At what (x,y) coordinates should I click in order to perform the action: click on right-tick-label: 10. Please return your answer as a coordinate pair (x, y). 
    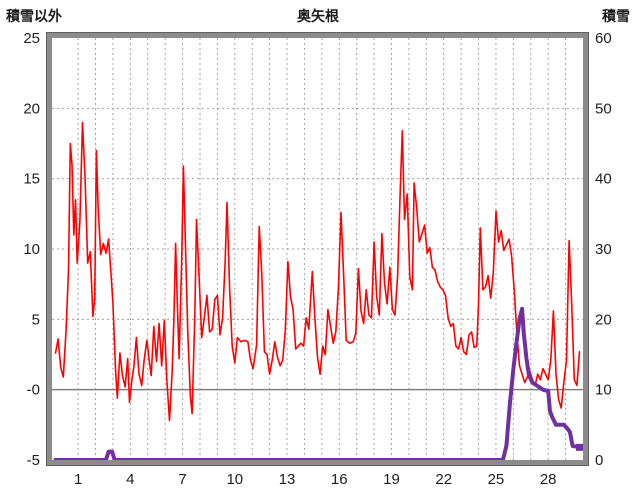
    Looking at the image, I should click on (603, 390).